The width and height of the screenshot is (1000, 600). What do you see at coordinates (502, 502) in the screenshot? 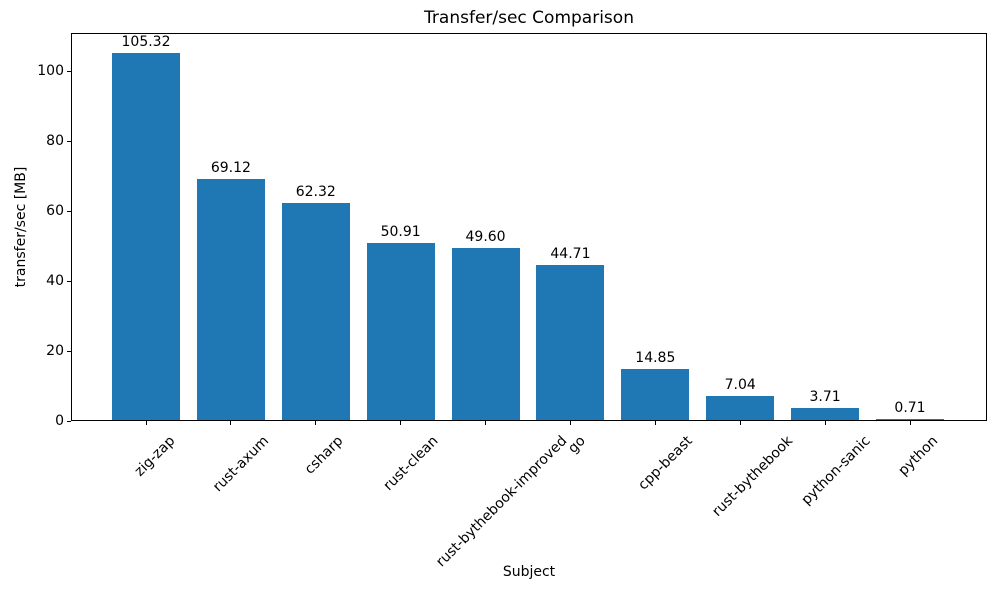
I see `x-tick-label: rust-bythebook-improved` at bounding box center [502, 502].